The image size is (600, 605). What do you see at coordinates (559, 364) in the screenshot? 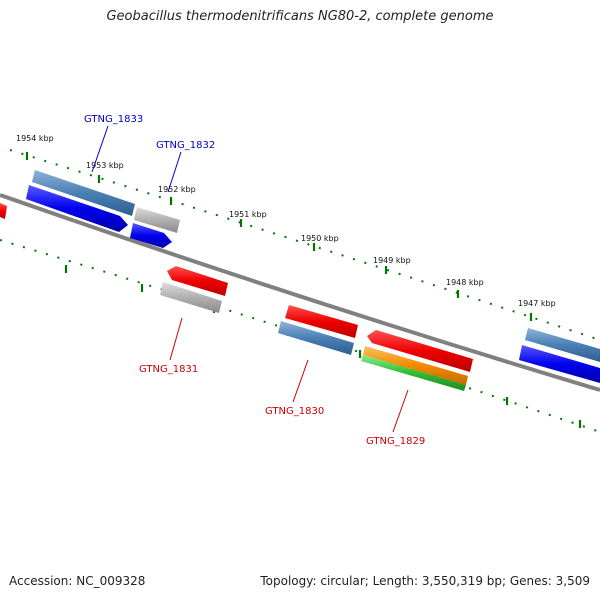
I see `feature-arrow-right-edge-blue` at bounding box center [559, 364].